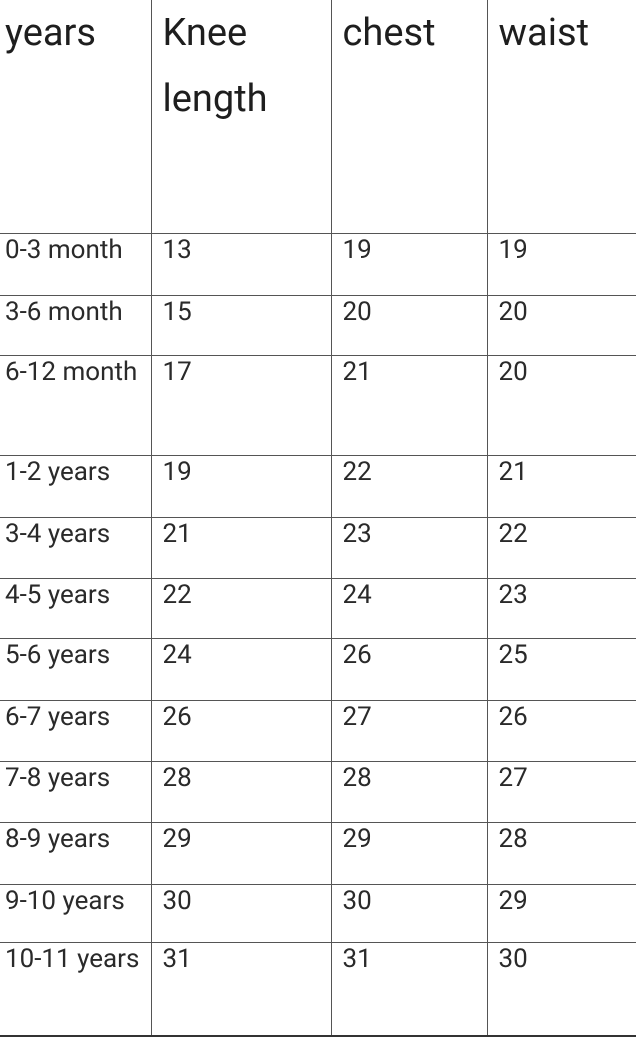  I want to click on table-cell: 0-3 month, so click(75, 263).